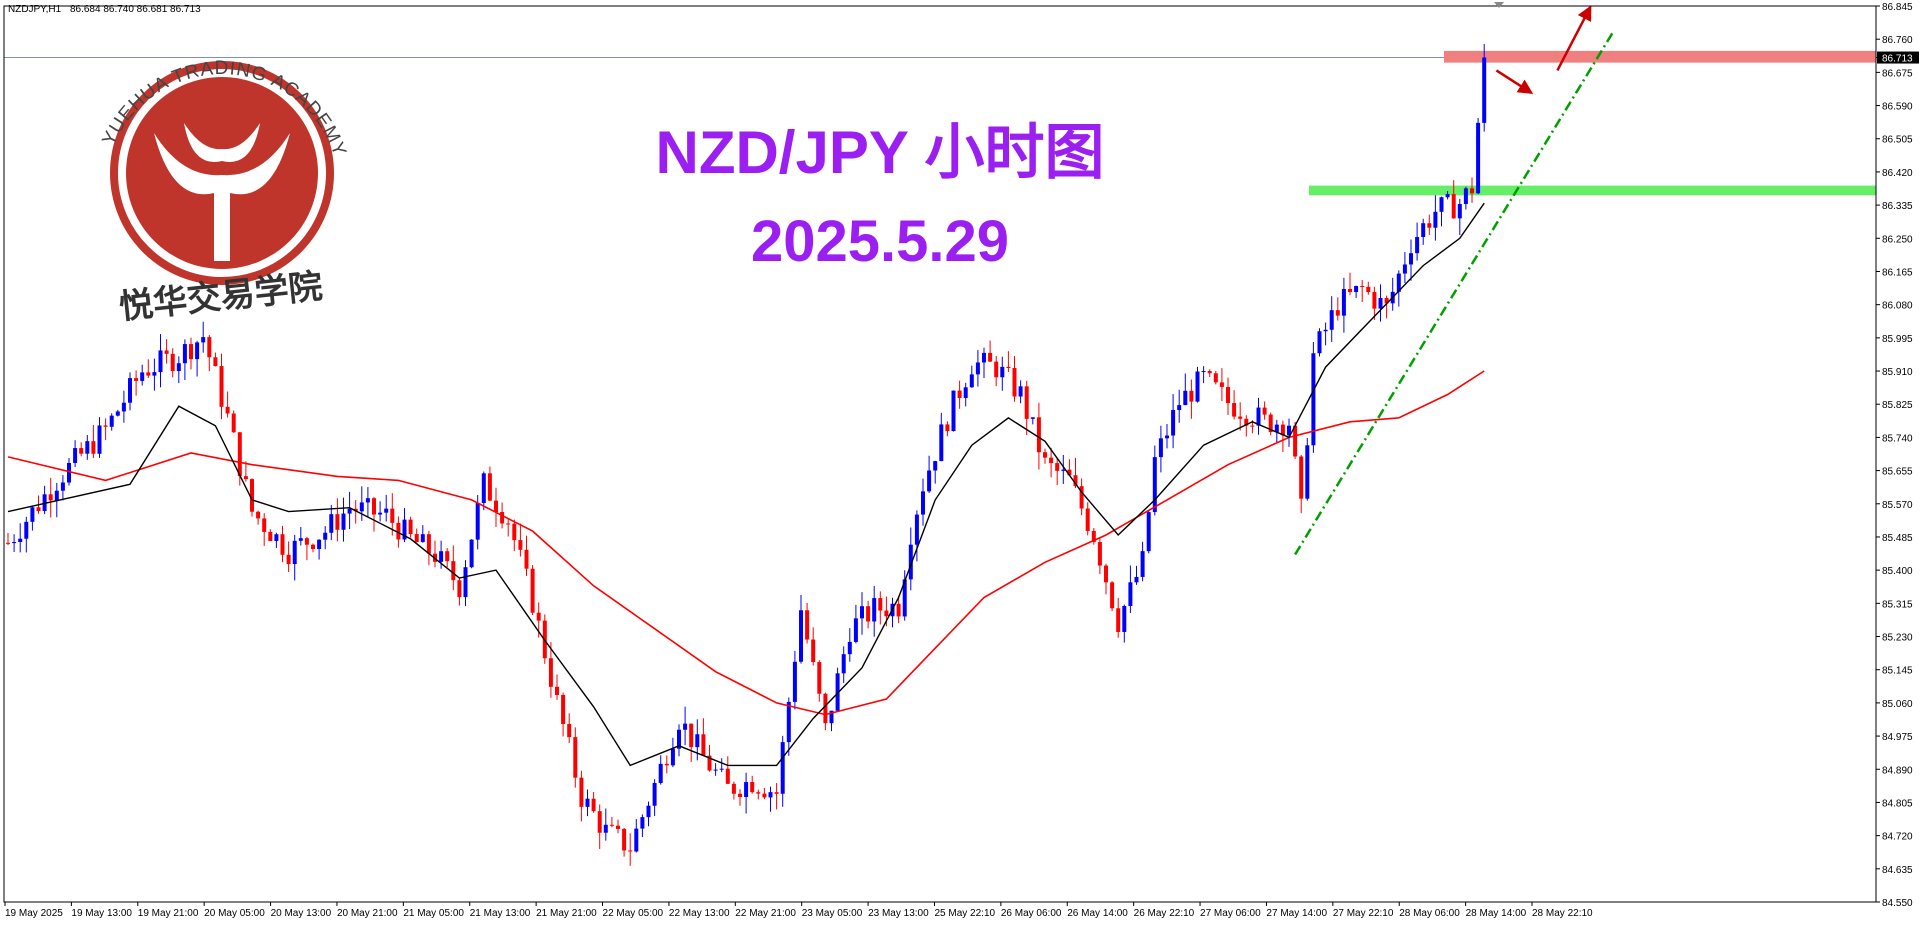 The height and width of the screenshot is (927, 1920). I want to click on y-tick-label: 86.845, so click(1897, 7).